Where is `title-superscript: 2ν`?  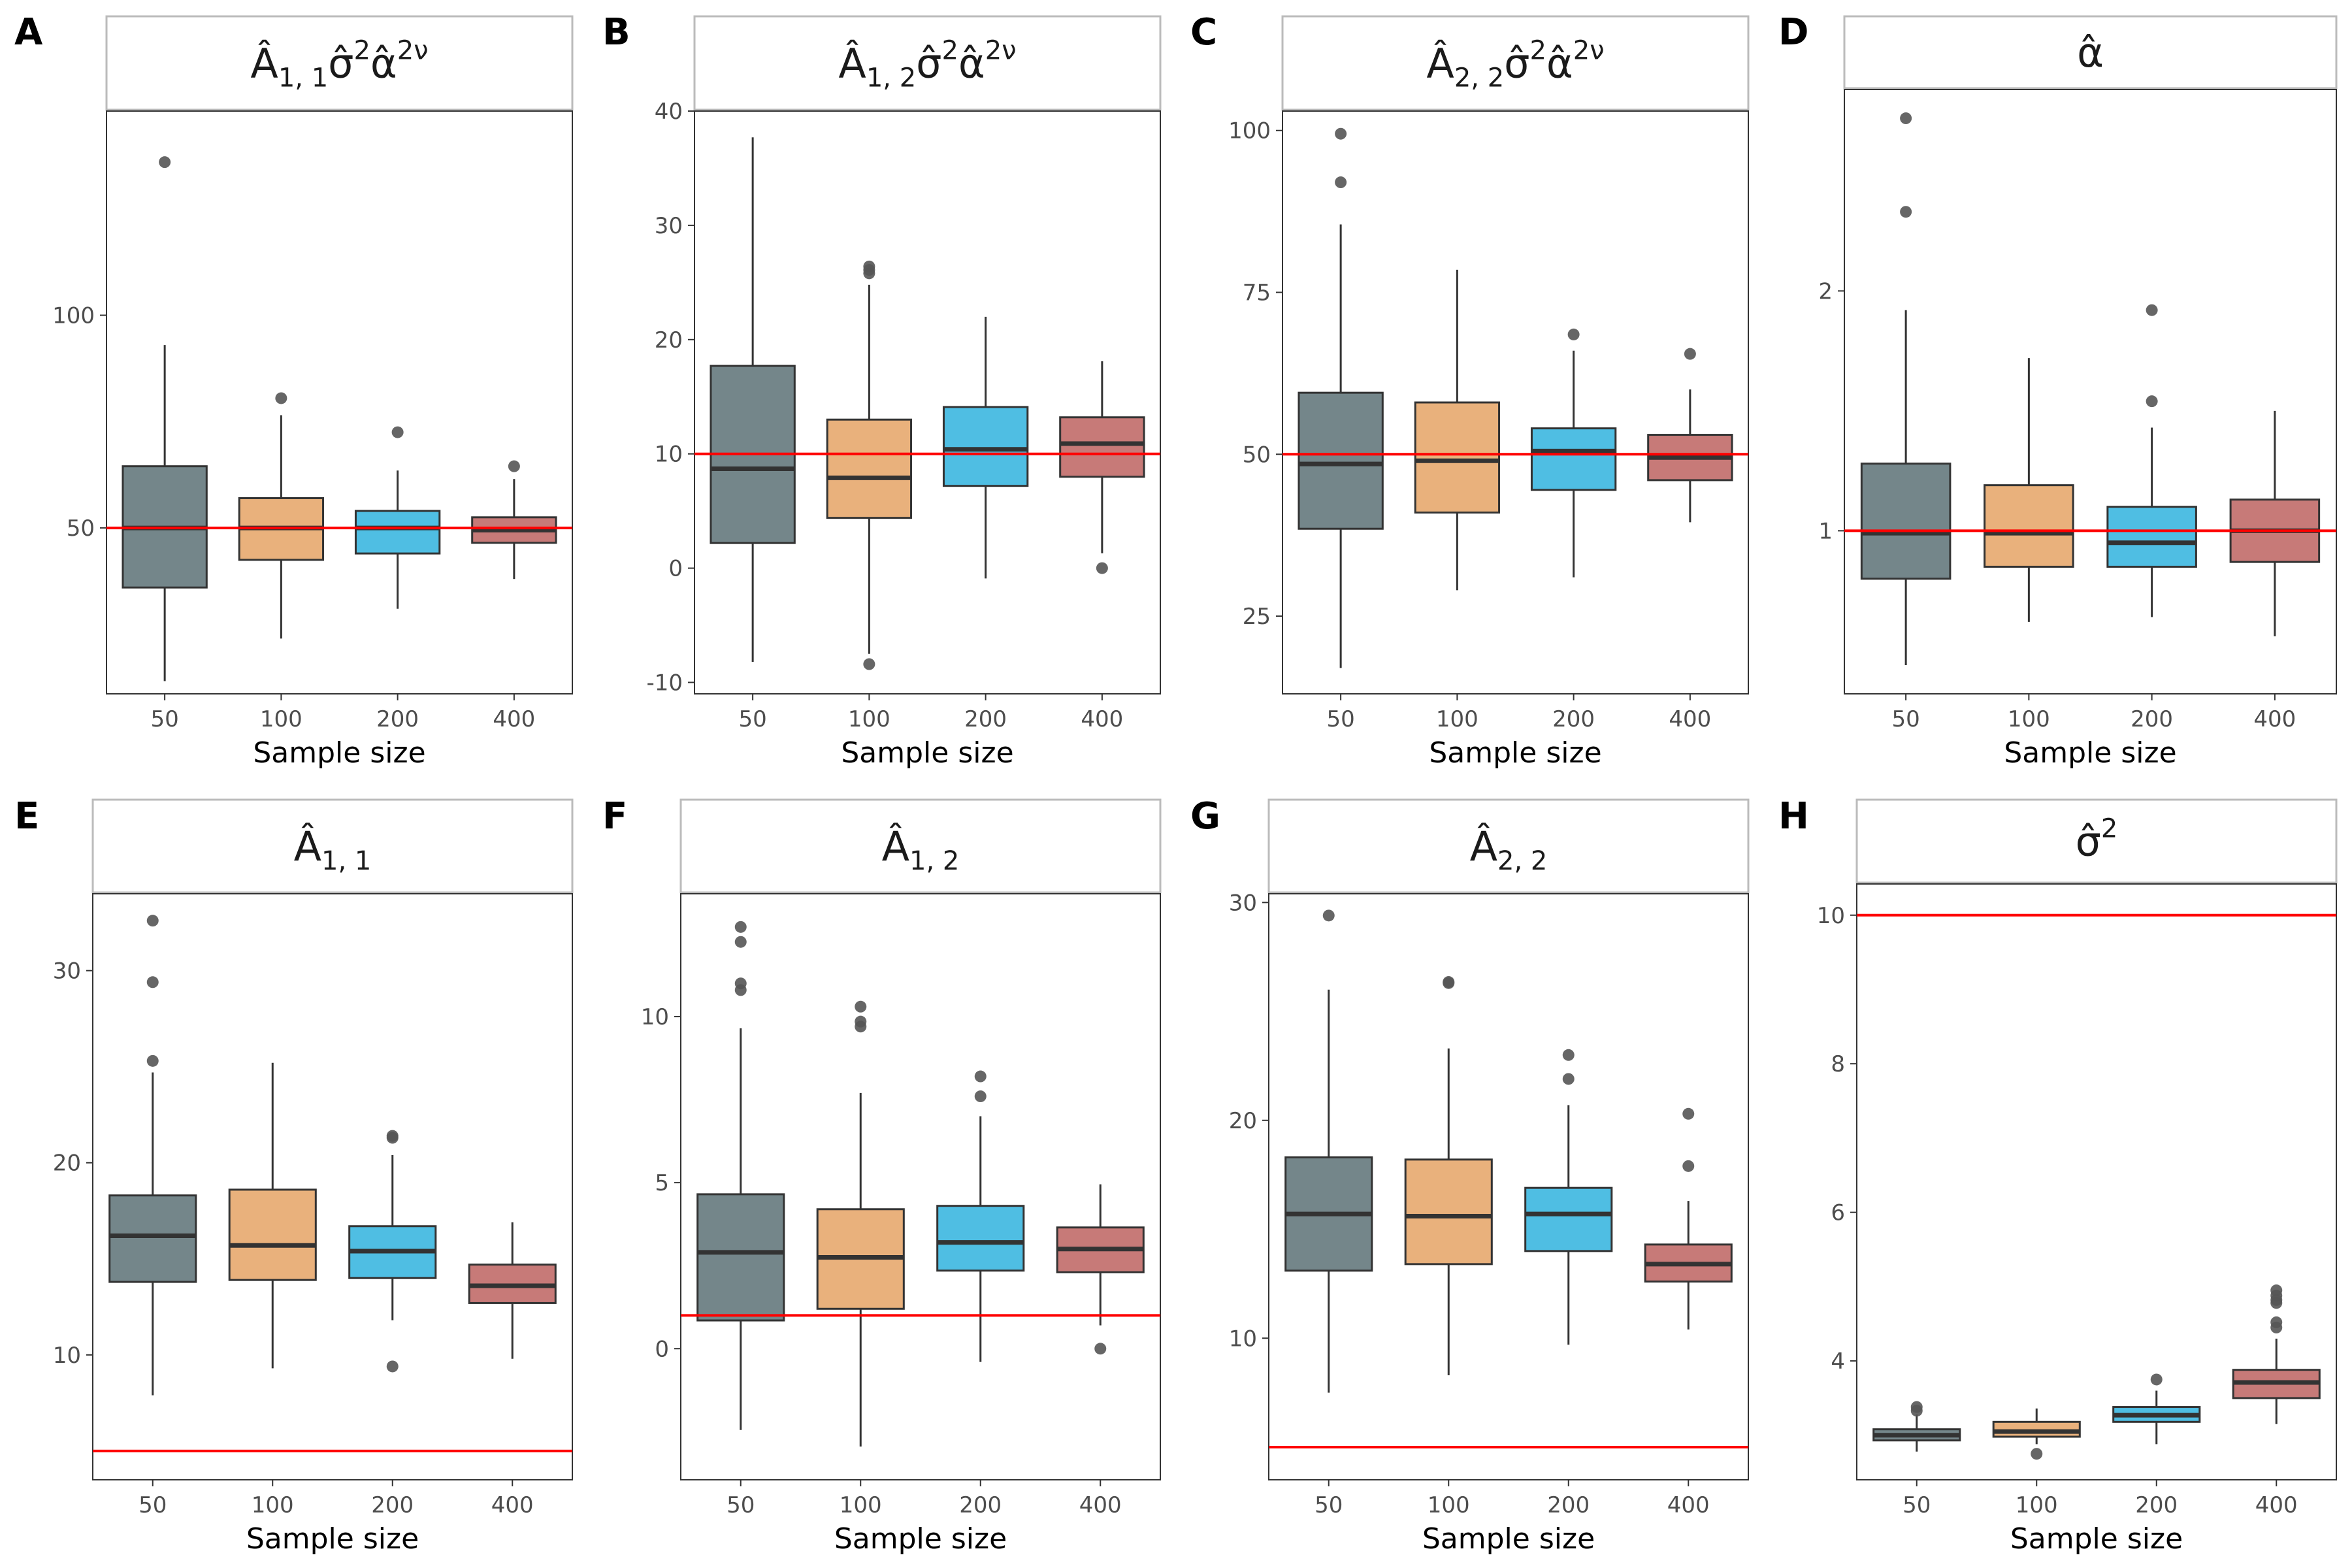 title-superscript: 2ν is located at coordinates (1001, 51).